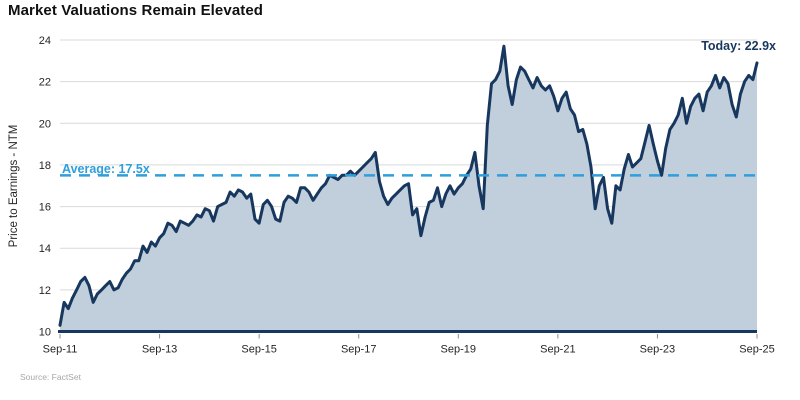  What do you see at coordinates (159, 350) in the screenshot?
I see `x-tick-label: Sep-13` at bounding box center [159, 350].